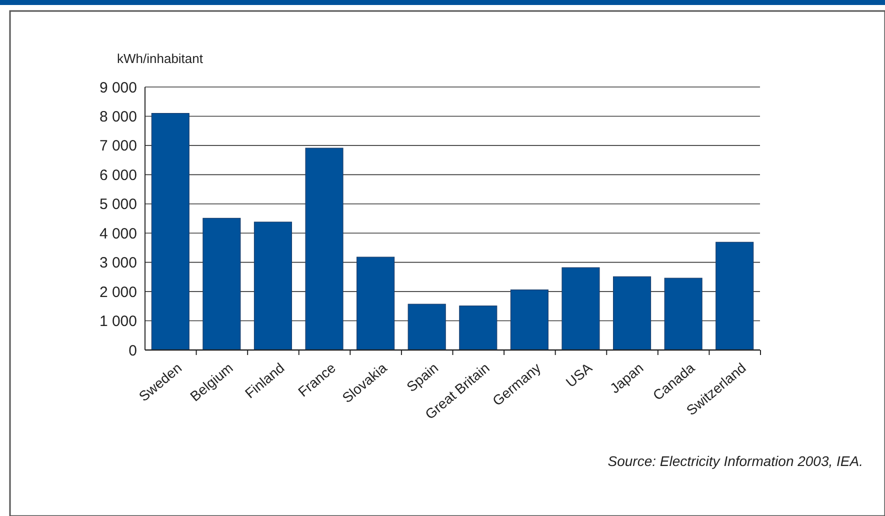  What do you see at coordinates (118, 146) in the screenshot?
I see `y-tick-label: 7 000` at bounding box center [118, 146].